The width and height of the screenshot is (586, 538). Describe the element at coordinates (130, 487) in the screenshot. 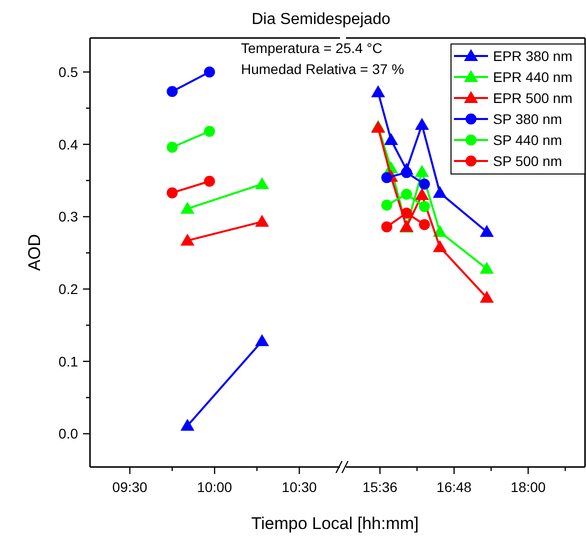

I see `x-tick-label: 09:30` at that location.